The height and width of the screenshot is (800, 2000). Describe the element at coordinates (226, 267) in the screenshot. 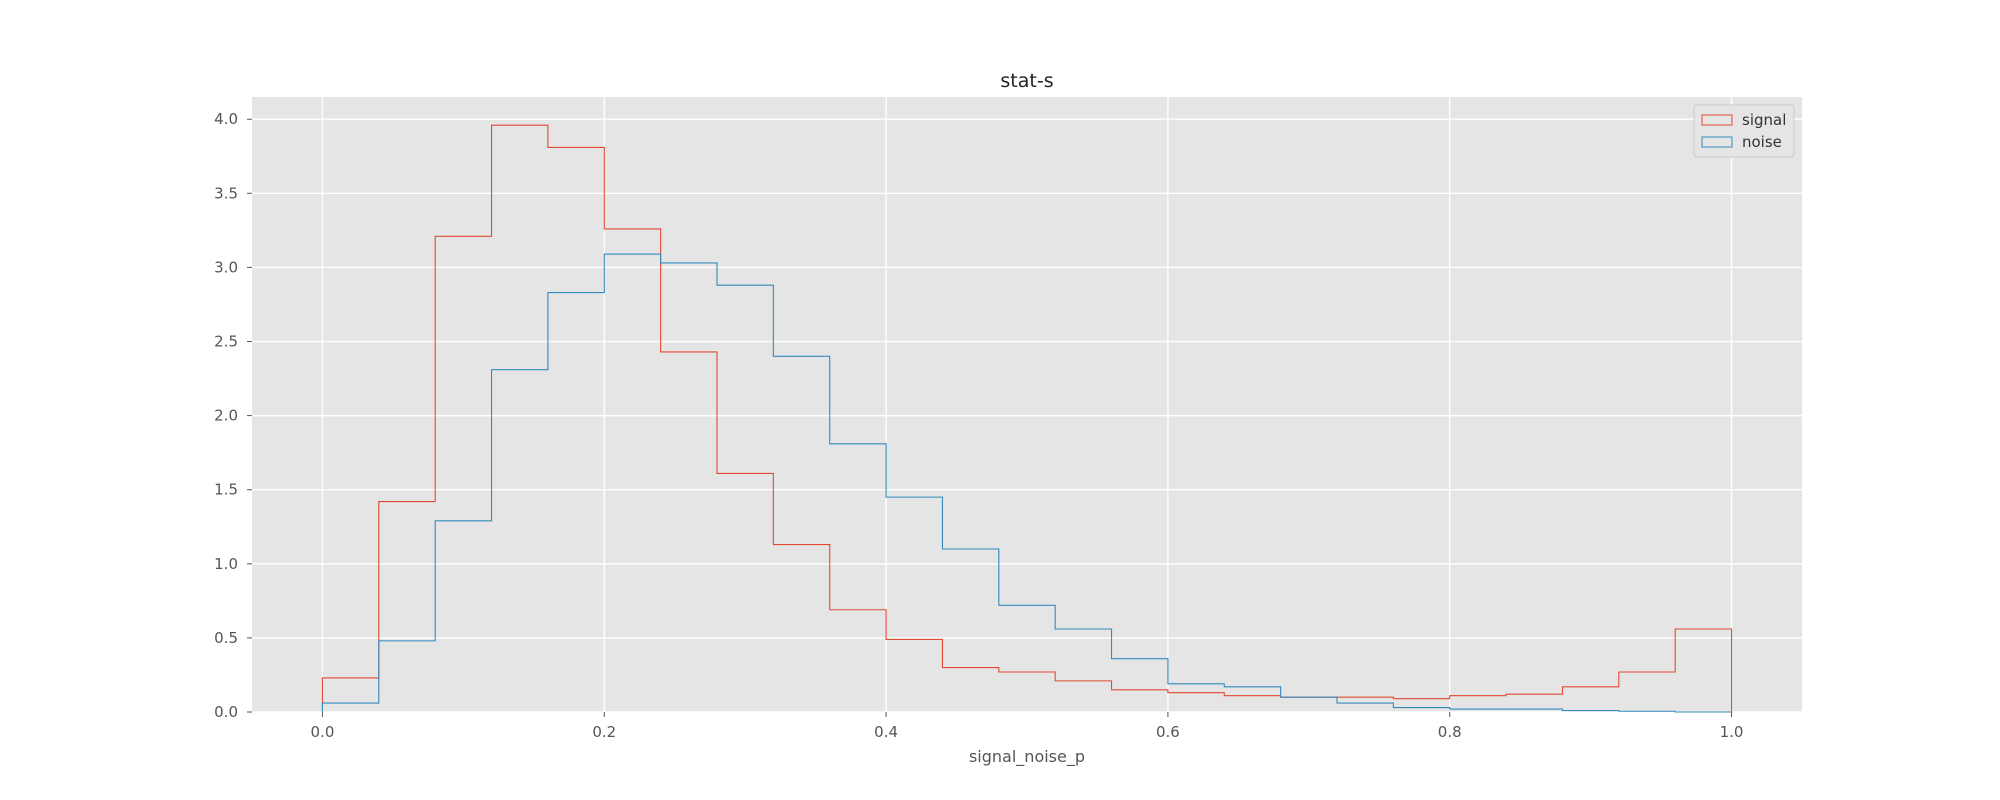

I see `y-tick-label: 3.0` at that location.